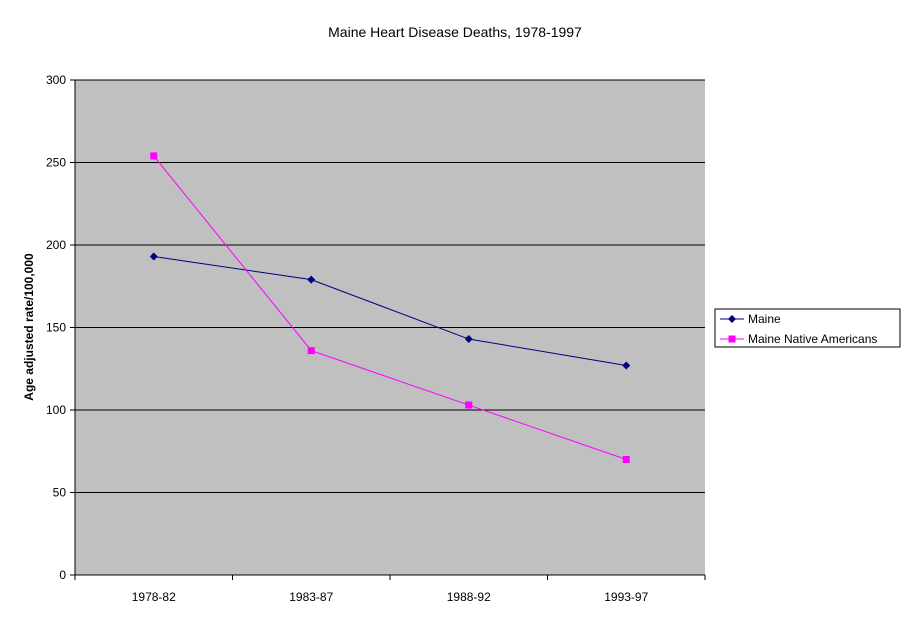 Image resolution: width=910 pixels, height=622 pixels. I want to click on y-tick-label: 200, so click(56, 245).